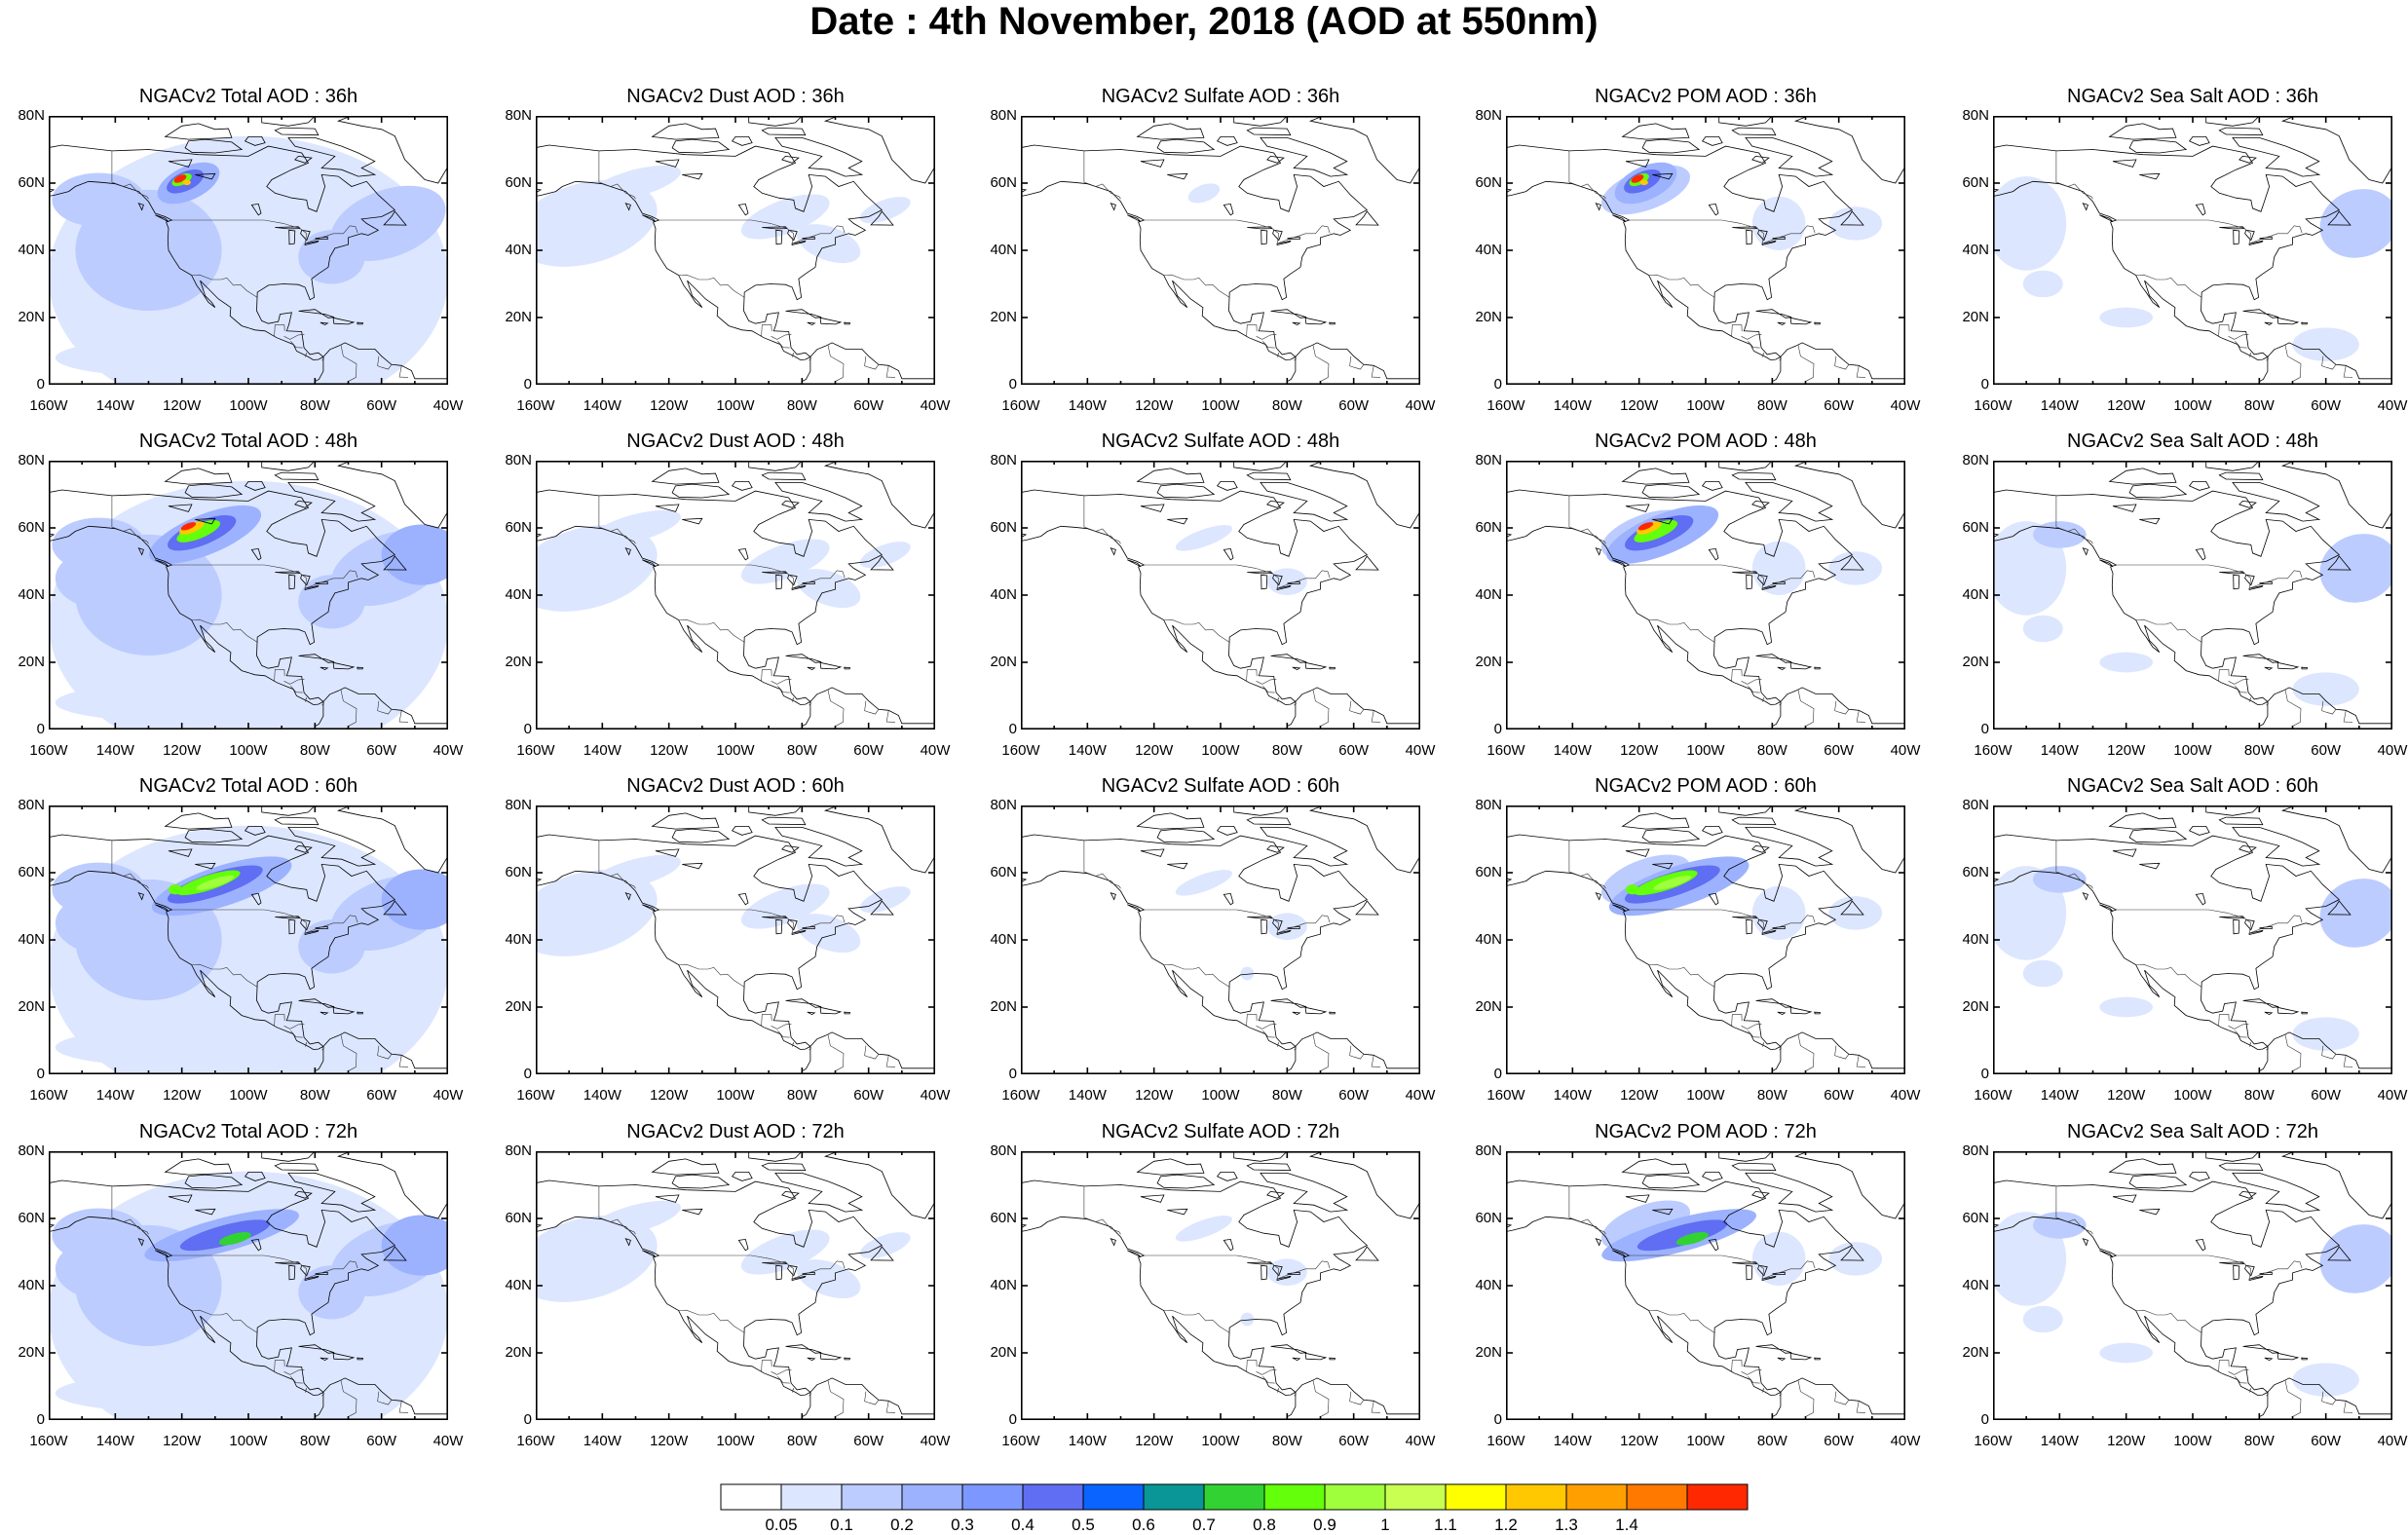 This screenshot has height=1535, width=2408. What do you see at coordinates (1506, 1525) in the screenshot?
I see `colorbar-label: 1.2` at bounding box center [1506, 1525].